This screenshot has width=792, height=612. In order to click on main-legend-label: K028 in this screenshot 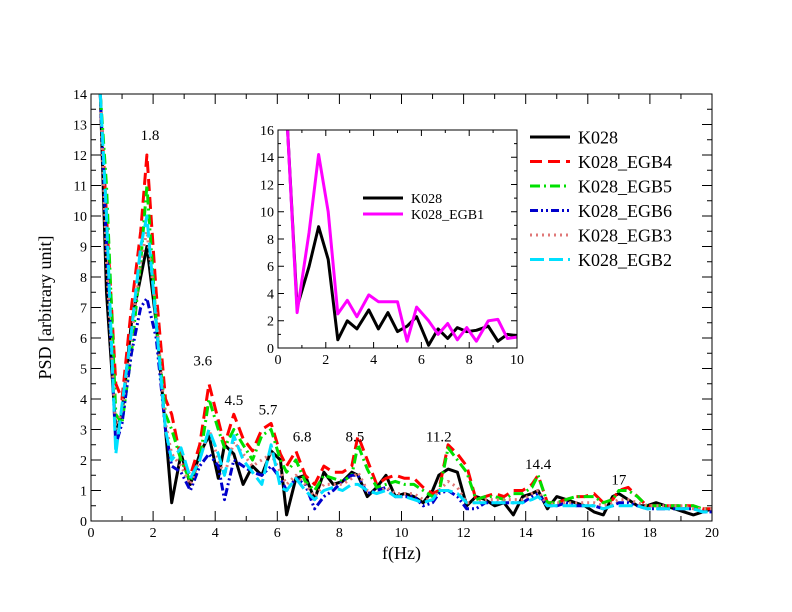, I will do `click(598, 137)`.